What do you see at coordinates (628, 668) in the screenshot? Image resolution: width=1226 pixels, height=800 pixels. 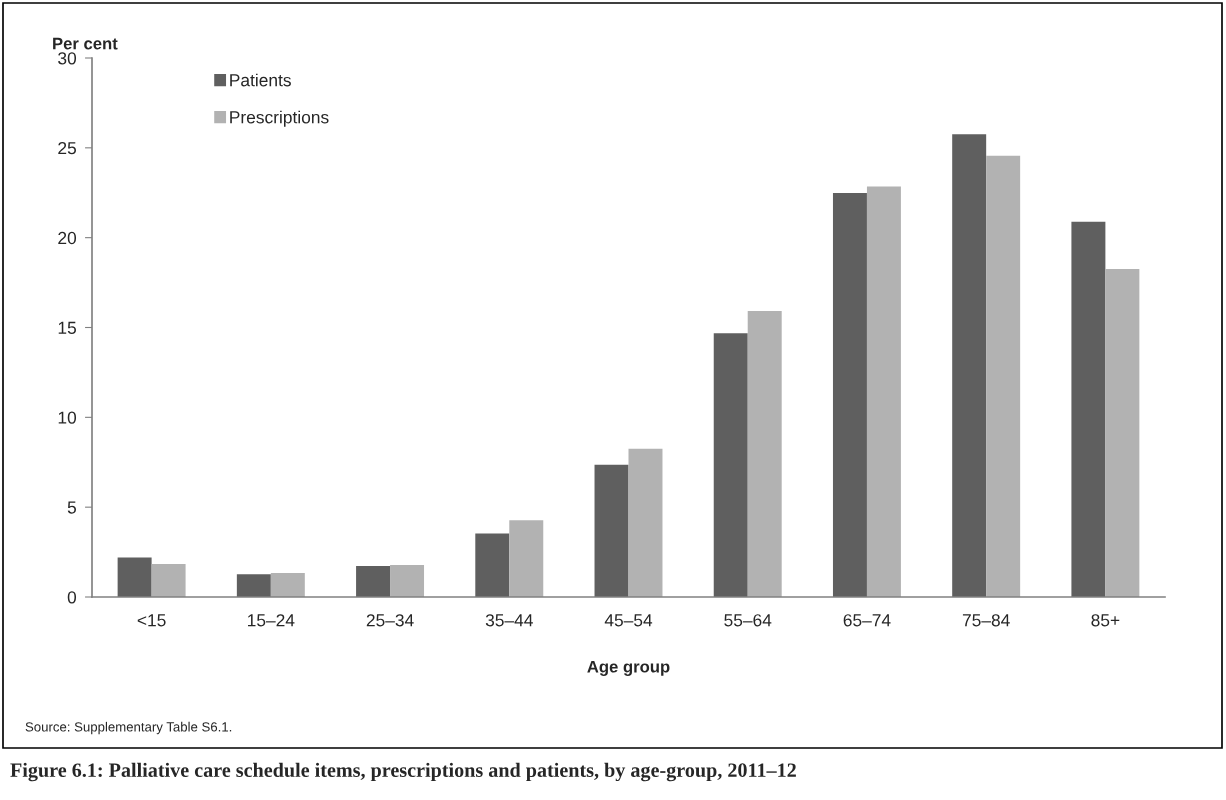 I see `x-axis-title: Age group` at bounding box center [628, 668].